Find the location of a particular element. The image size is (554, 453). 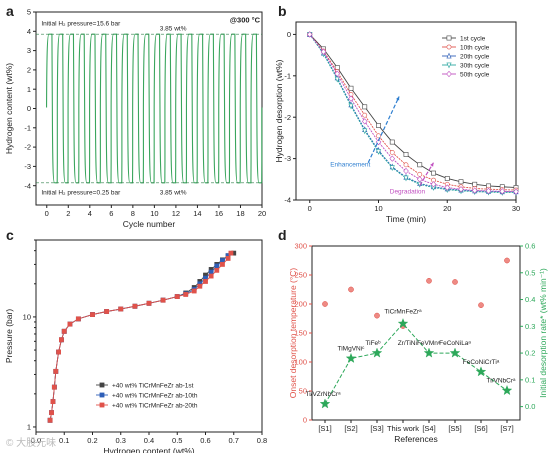

panel-c-xtick-label: 0.0 is located at coordinates (36, 440).